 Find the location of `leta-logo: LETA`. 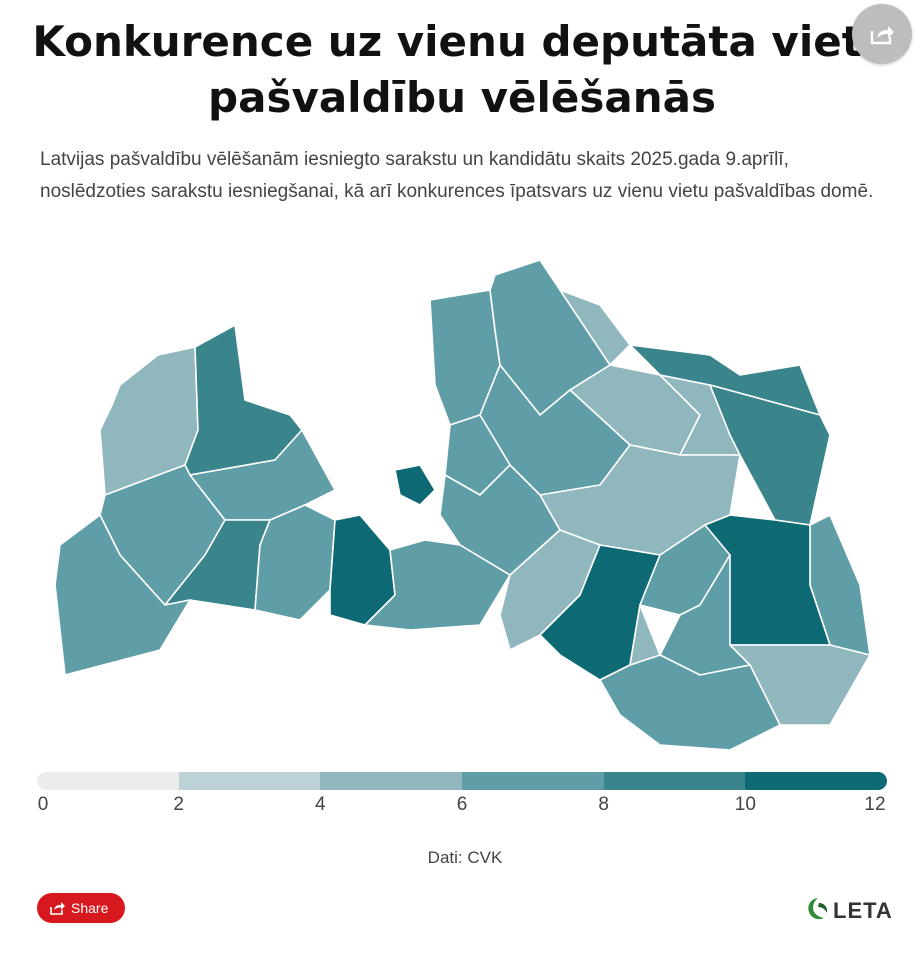

leta-logo: LETA is located at coordinates (849, 910).